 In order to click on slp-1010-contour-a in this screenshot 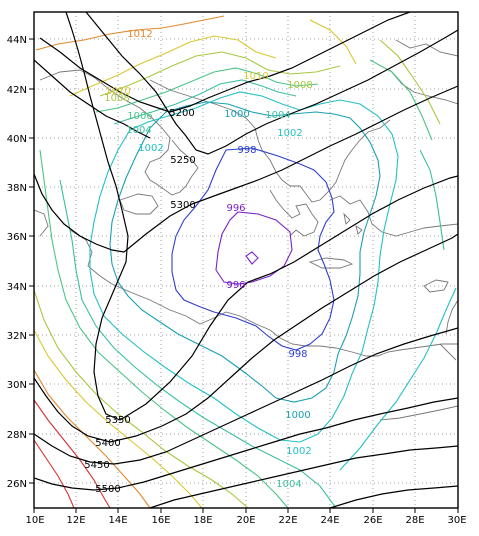, I will do `click(173, 66)`.